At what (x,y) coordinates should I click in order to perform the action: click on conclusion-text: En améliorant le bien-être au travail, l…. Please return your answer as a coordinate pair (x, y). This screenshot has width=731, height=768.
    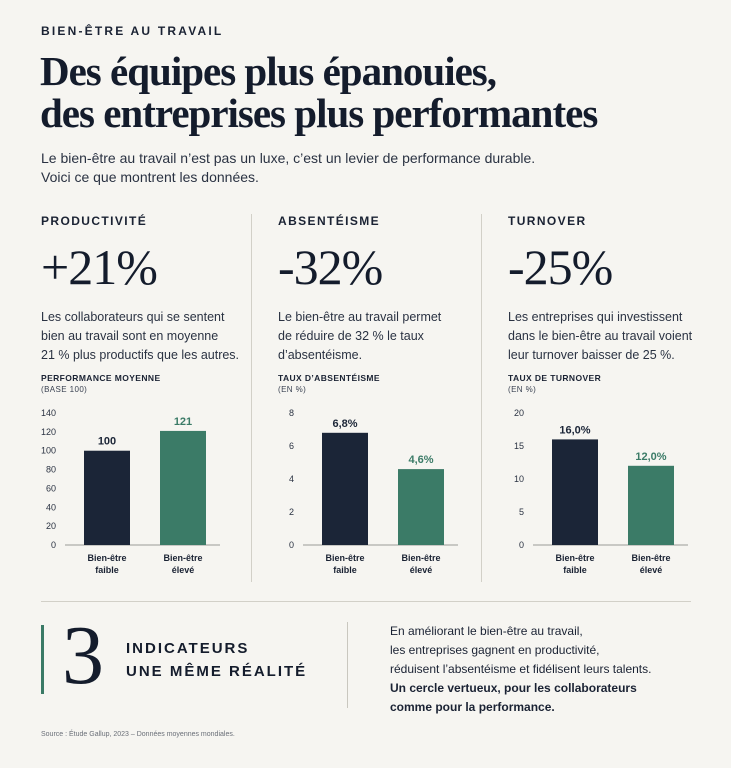
    Looking at the image, I should click on (550, 669).